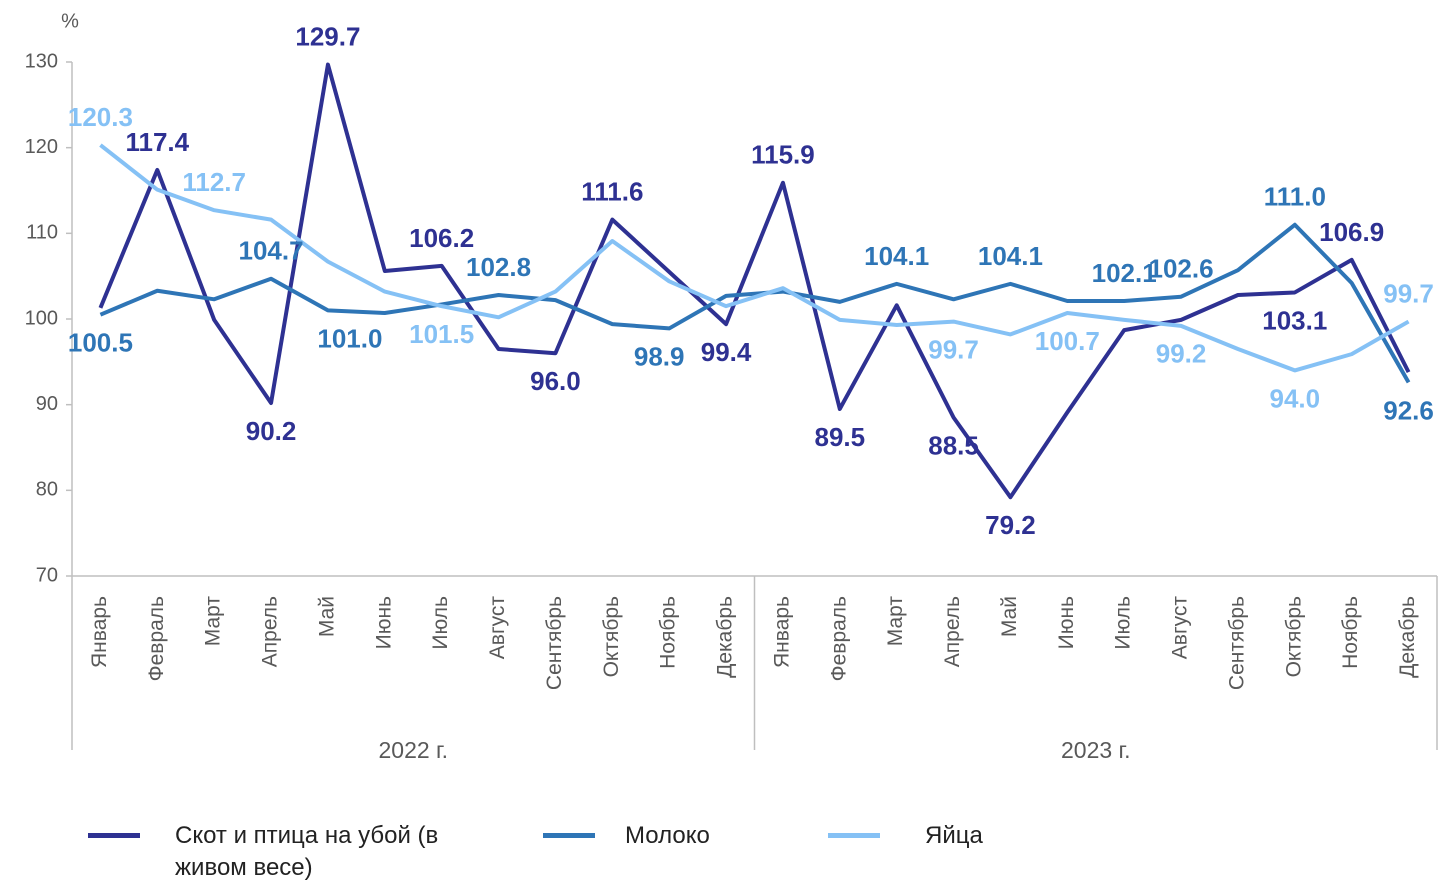 The image size is (1445, 881). Describe the element at coordinates (214, 182) in the screenshot. I see `data-label: 112.7` at that location.